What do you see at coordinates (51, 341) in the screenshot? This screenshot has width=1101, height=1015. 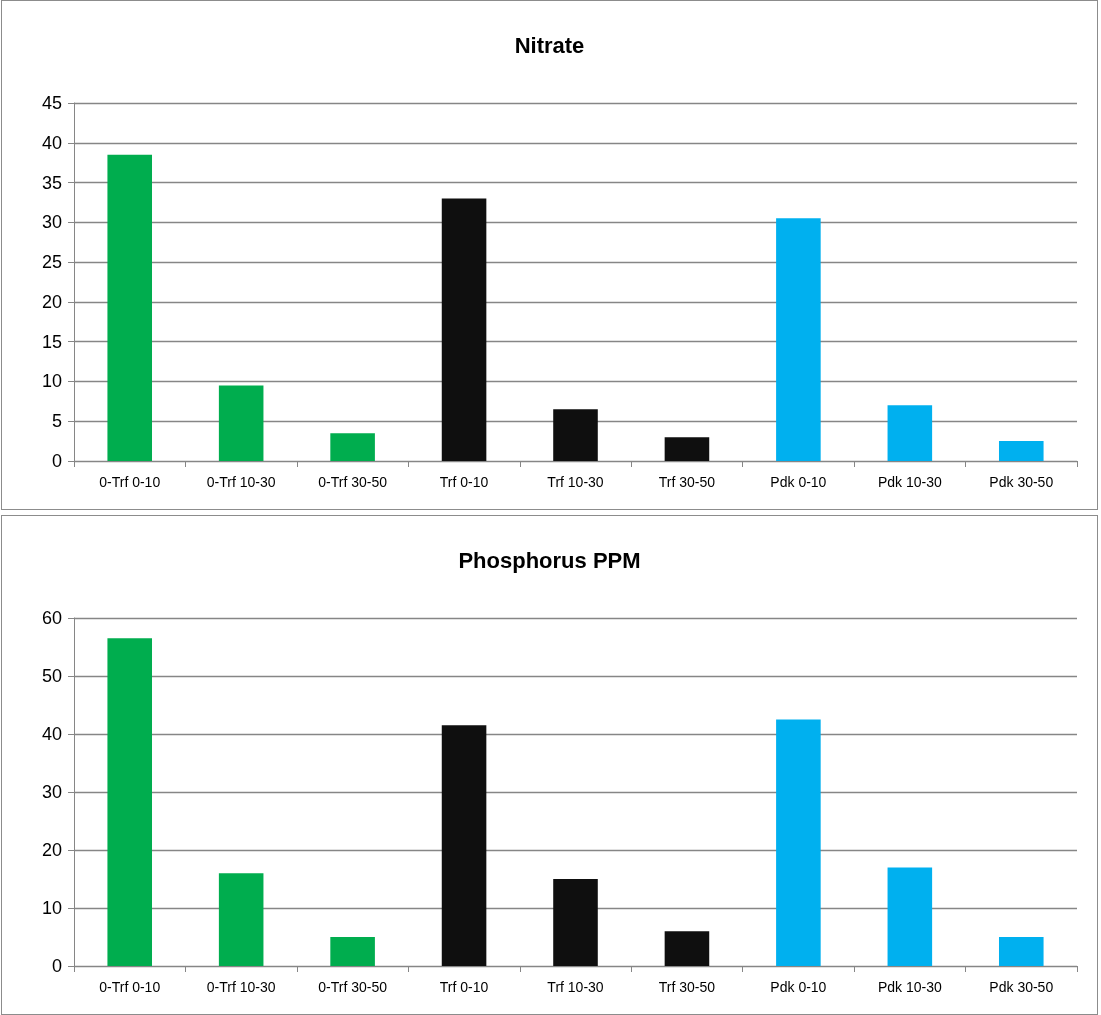 I see `y-tick-label: 15` at bounding box center [51, 341].